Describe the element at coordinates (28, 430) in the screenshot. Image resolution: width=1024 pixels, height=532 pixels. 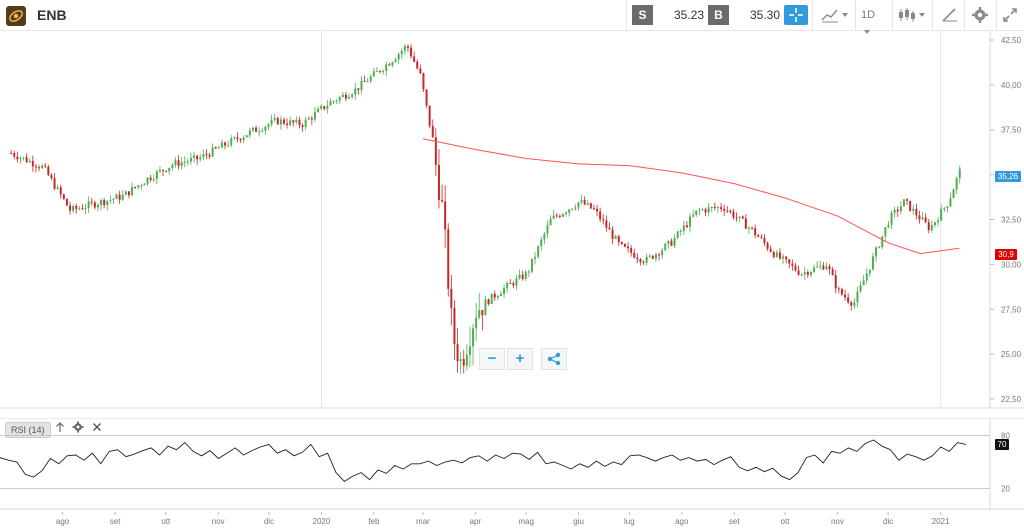
I see `indicator-label: RSI (14)` at that location.